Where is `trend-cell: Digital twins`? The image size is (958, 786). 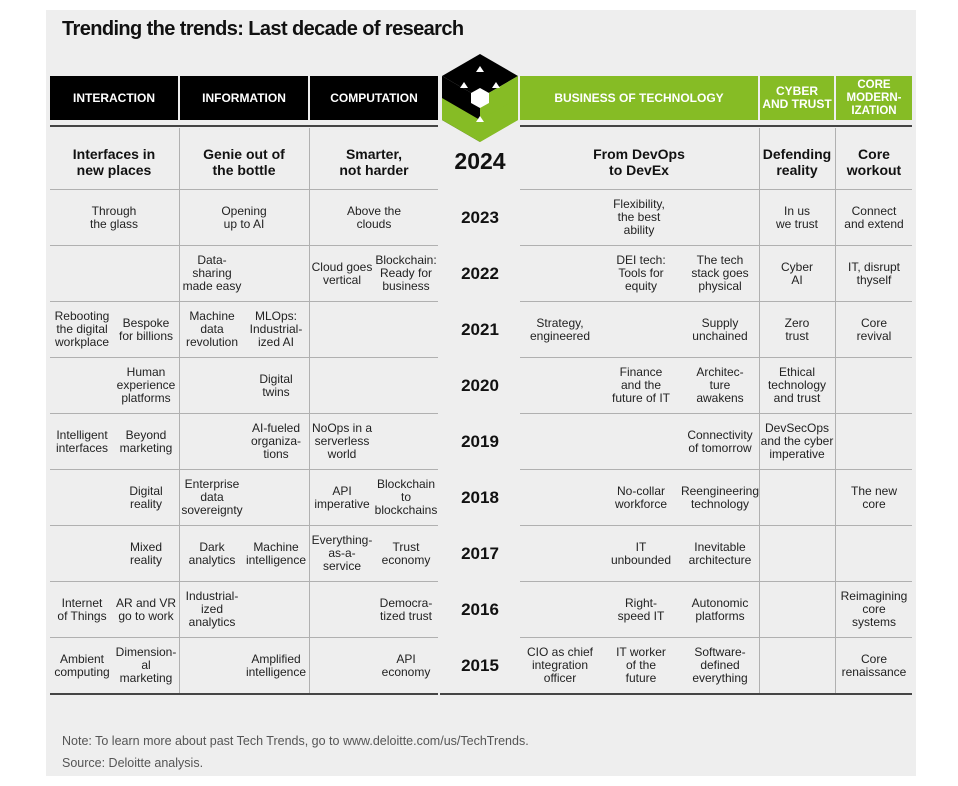
trend-cell: Digital twins is located at coordinates (276, 385).